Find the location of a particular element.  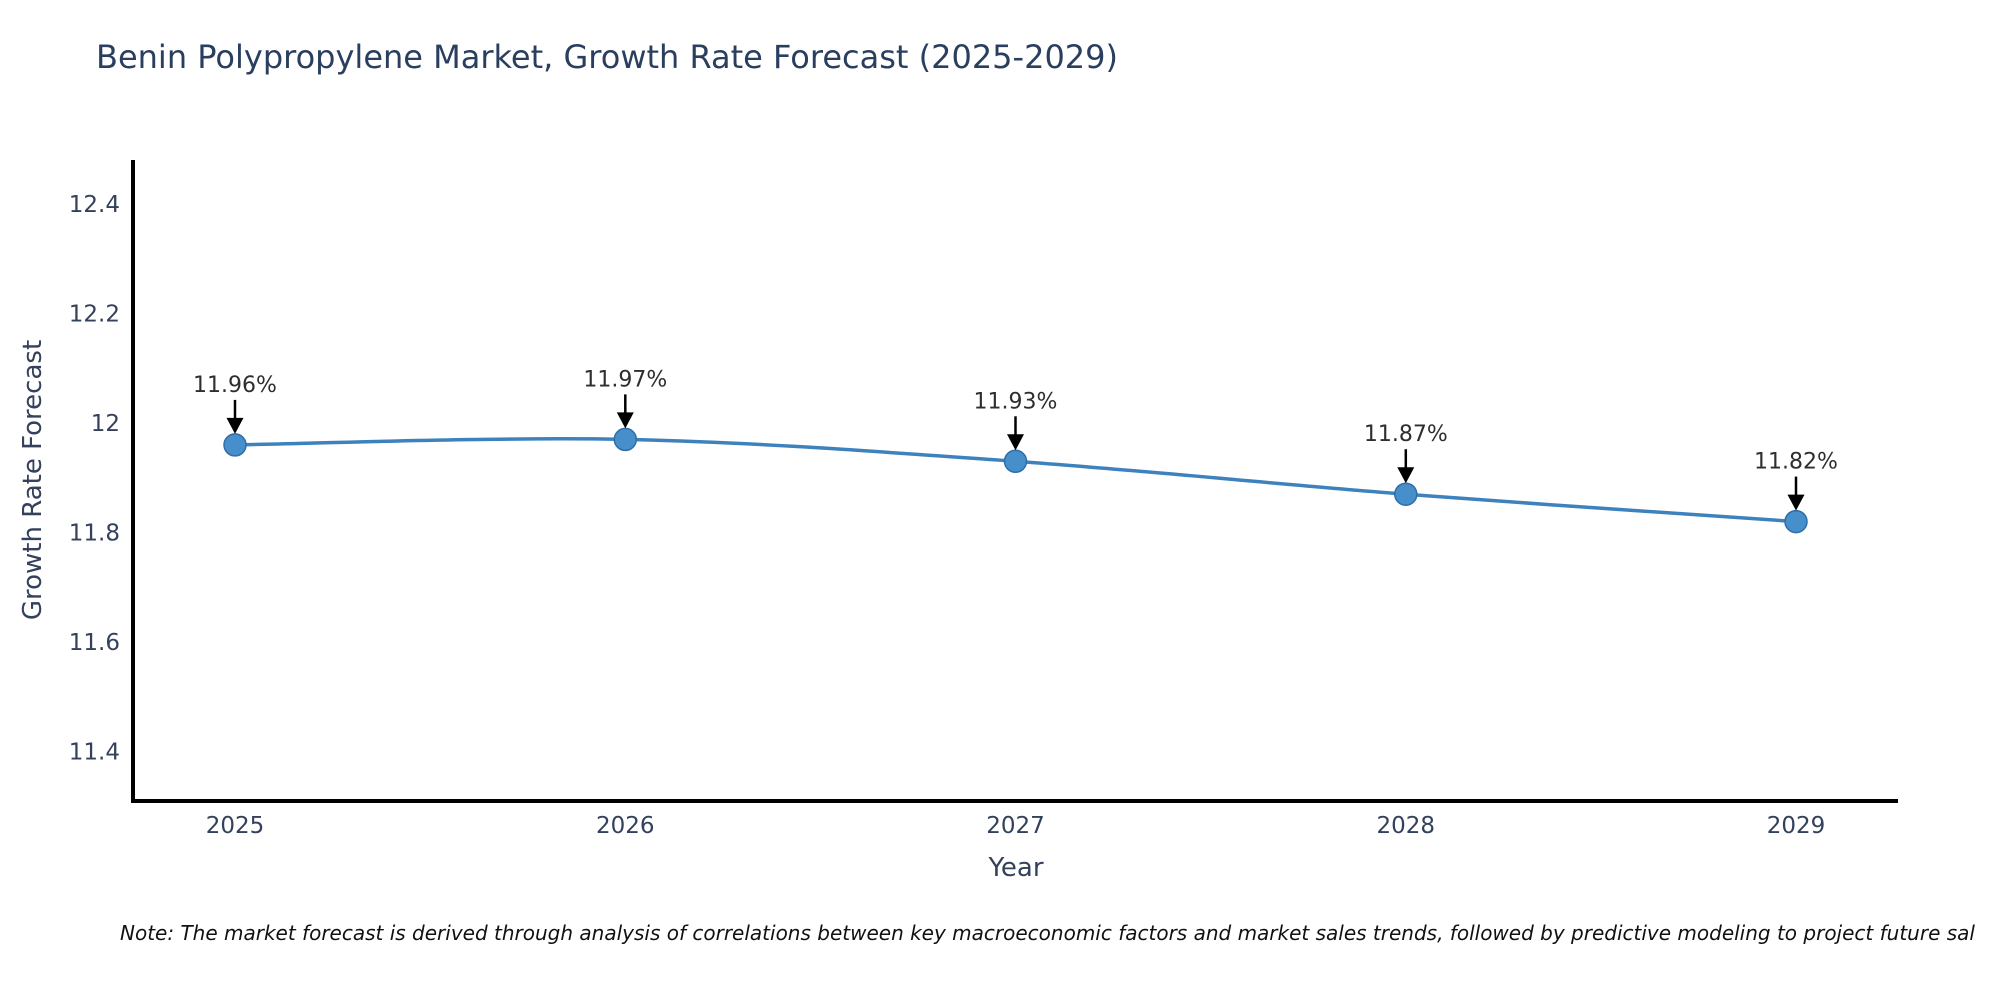

y-tick-label: 12 is located at coordinates (105, 424).